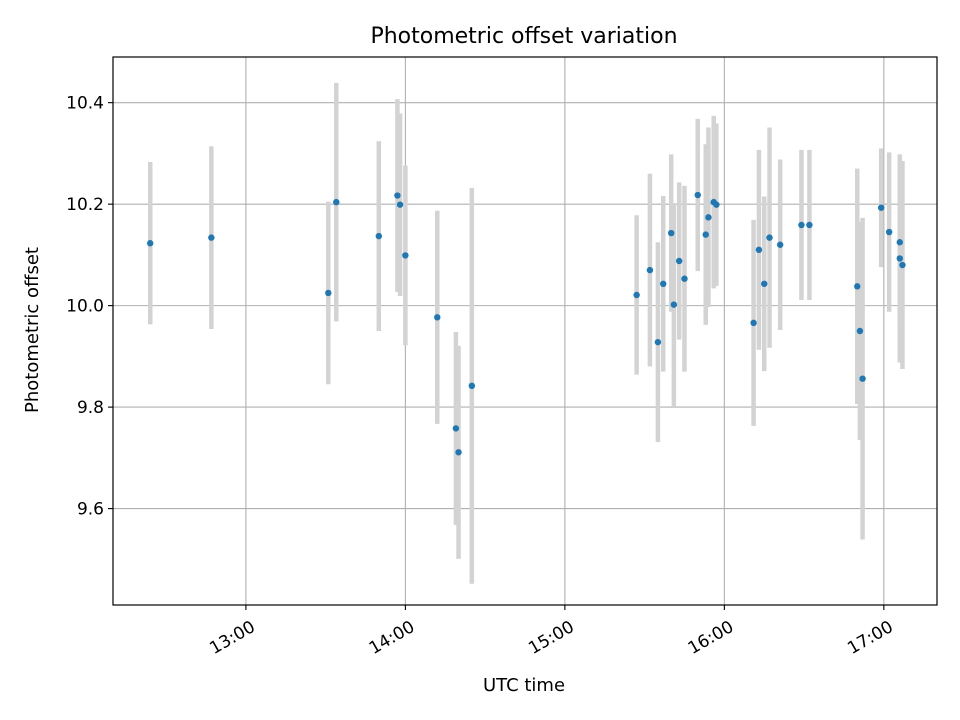 The width and height of the screenshot is (960, 720). I want to click on y-tick-label: 9.8, so click(90, 408).